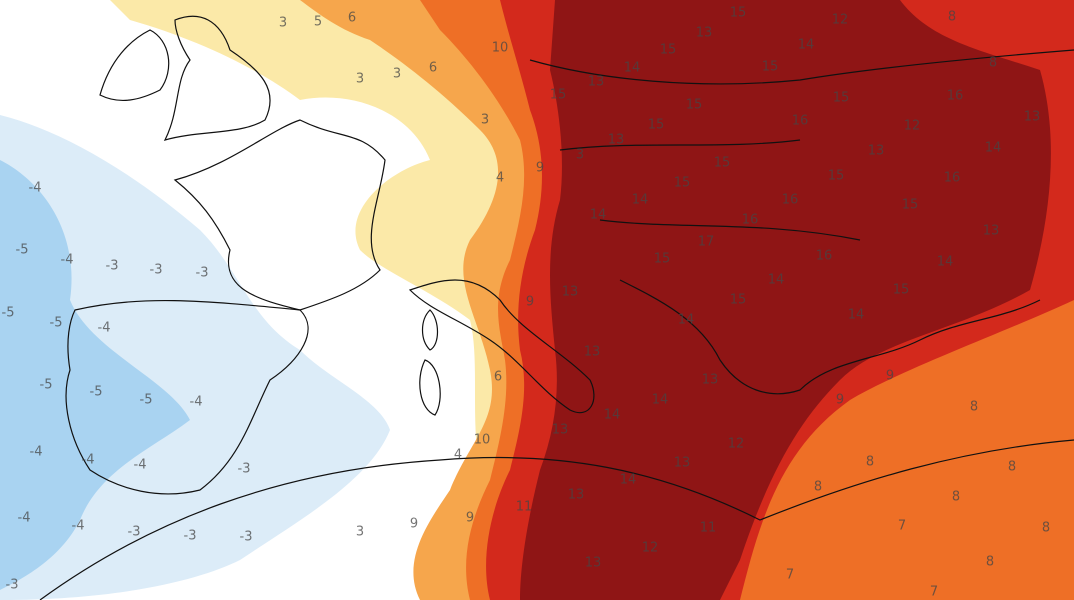 Image resolution: width=1074 pixels, height=600 pixels. Describe the element at coordinates (500, 178) in the screenshot. I see `map-value: 4` at that location.